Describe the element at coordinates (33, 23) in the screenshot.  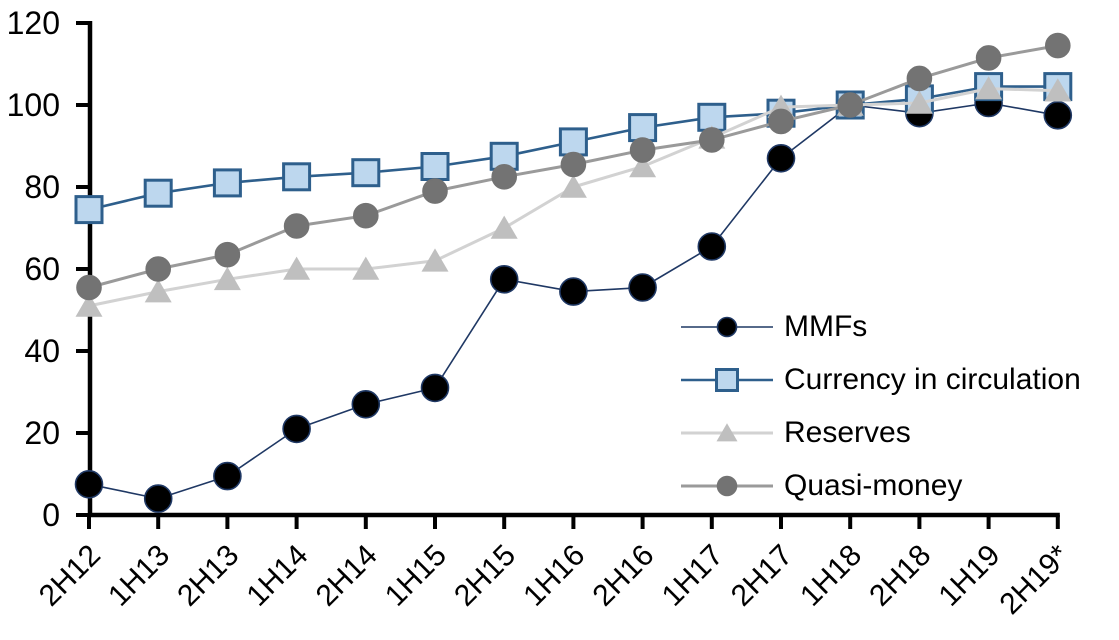
I see `svg-text: 120` at that location.